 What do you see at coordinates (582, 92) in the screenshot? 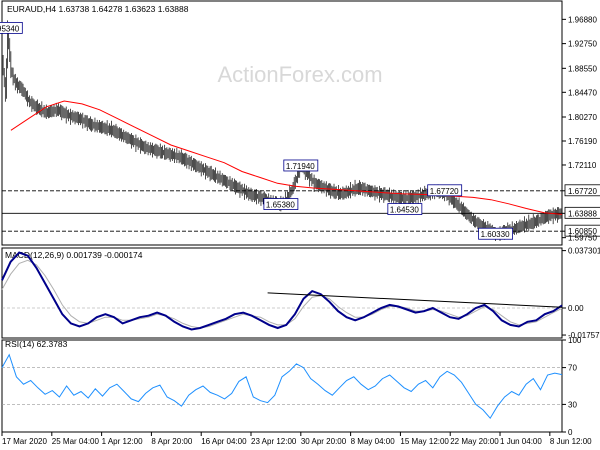
I see `y-tick-label: 1.84470` at bounding box center [582, 92].